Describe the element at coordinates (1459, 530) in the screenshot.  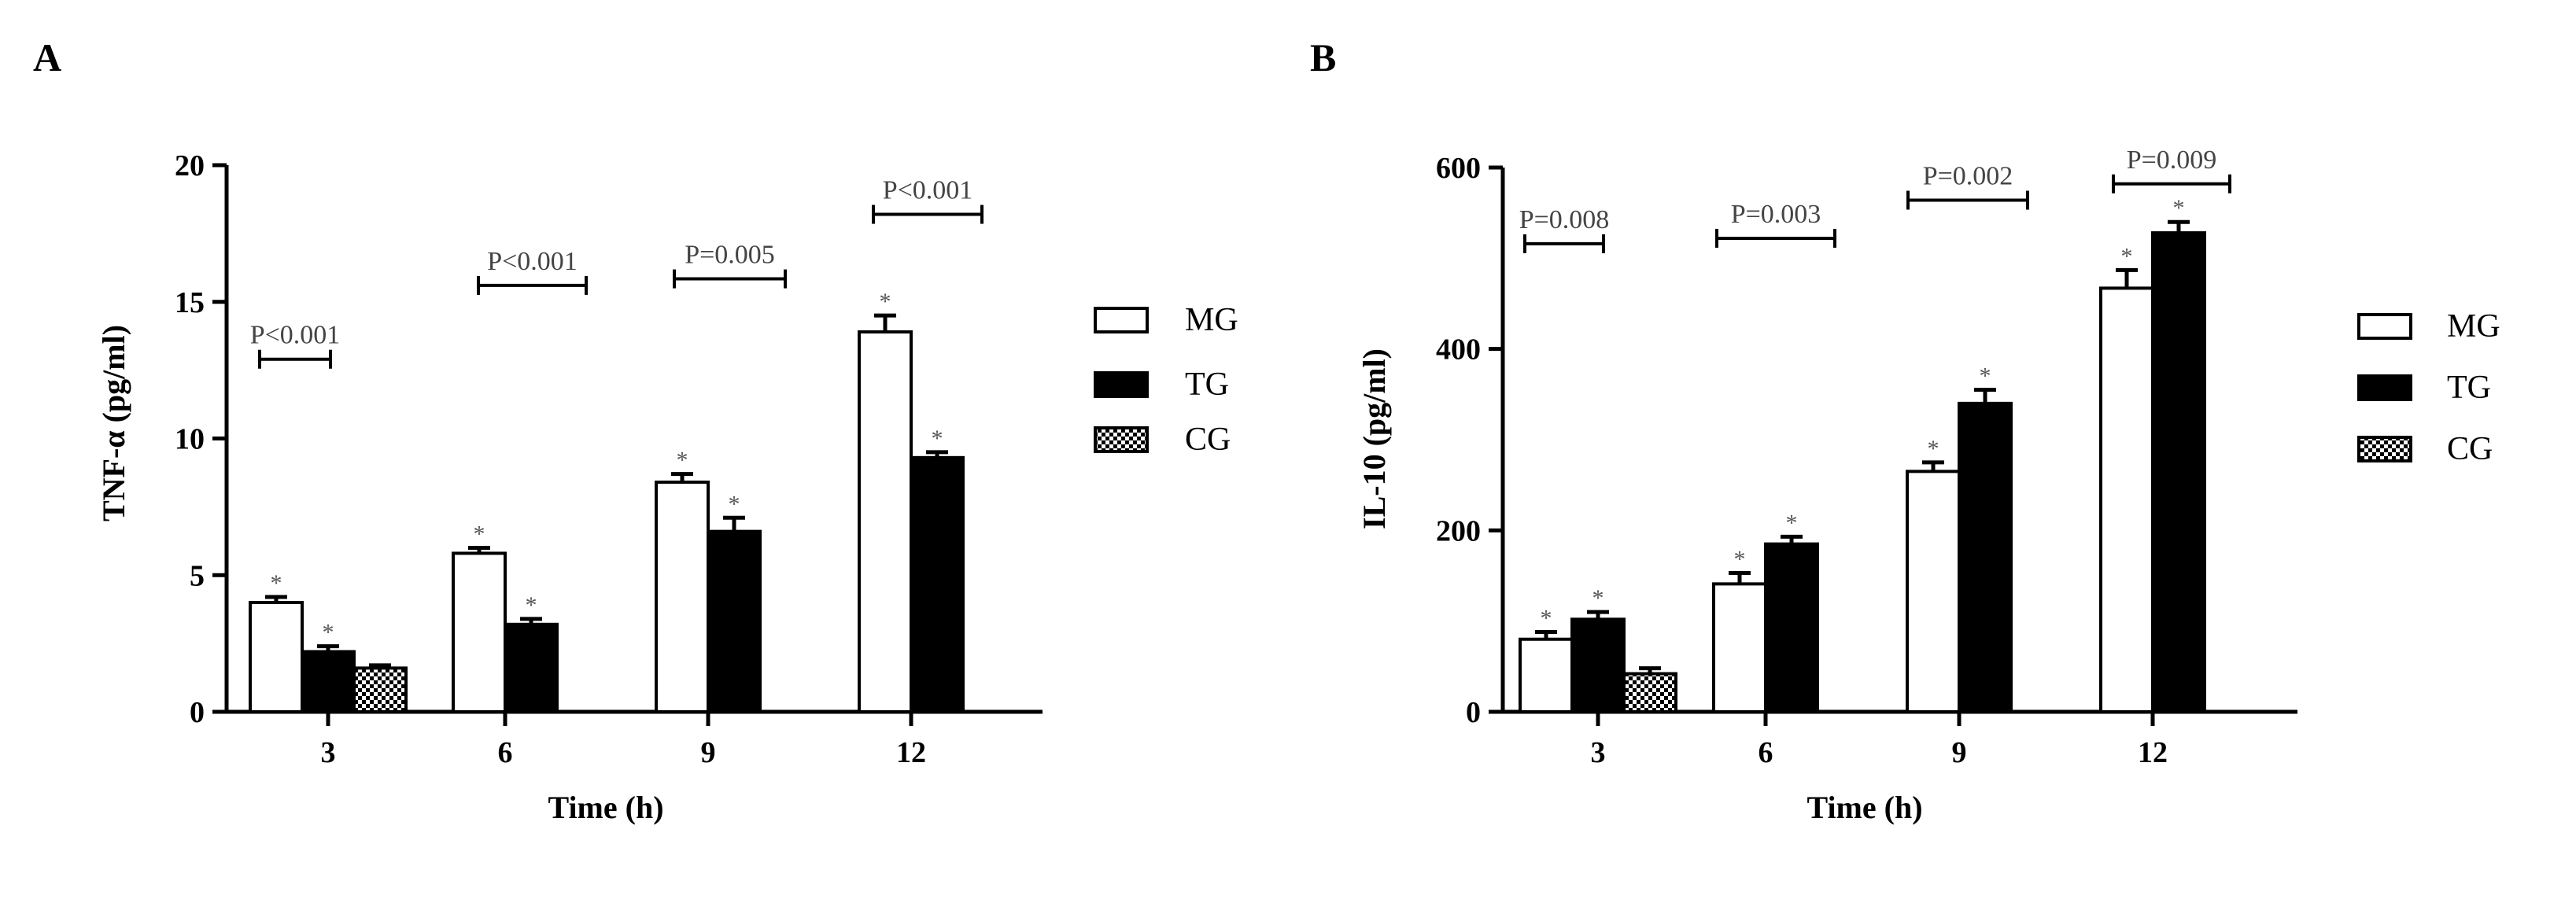
I see `y-tick-label: 200` at that location.